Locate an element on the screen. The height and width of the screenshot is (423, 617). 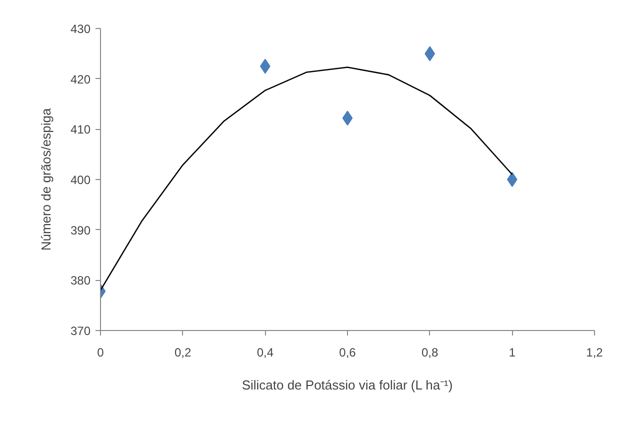
y-tick-label: 420 is located at coordinates (80, 79).